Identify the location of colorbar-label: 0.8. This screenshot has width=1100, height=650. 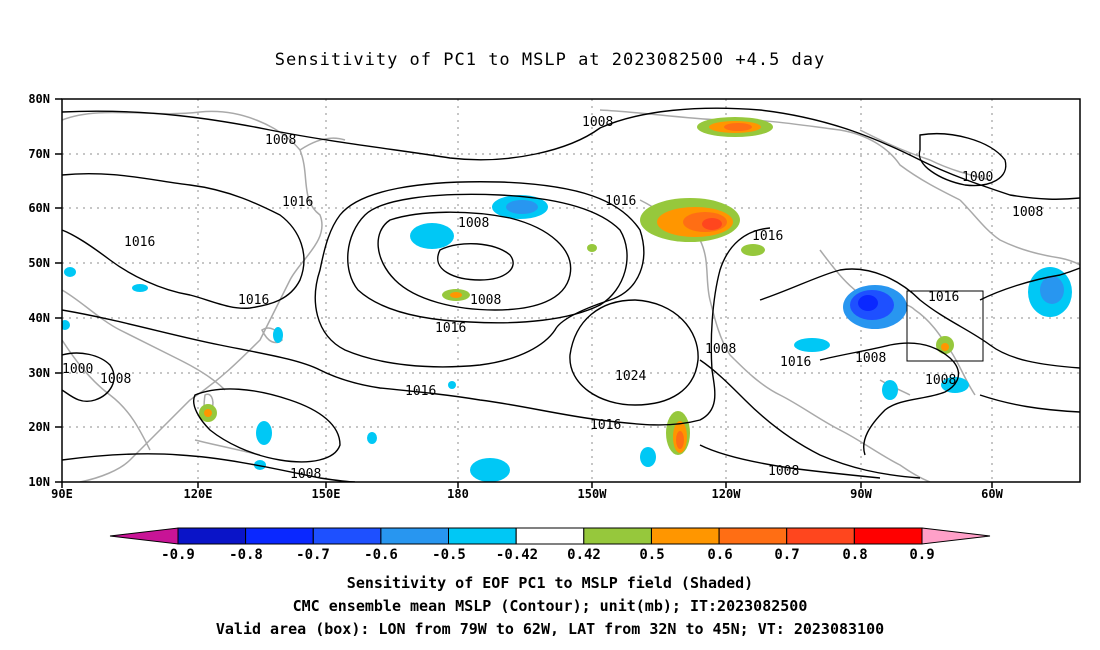
(854, 555).